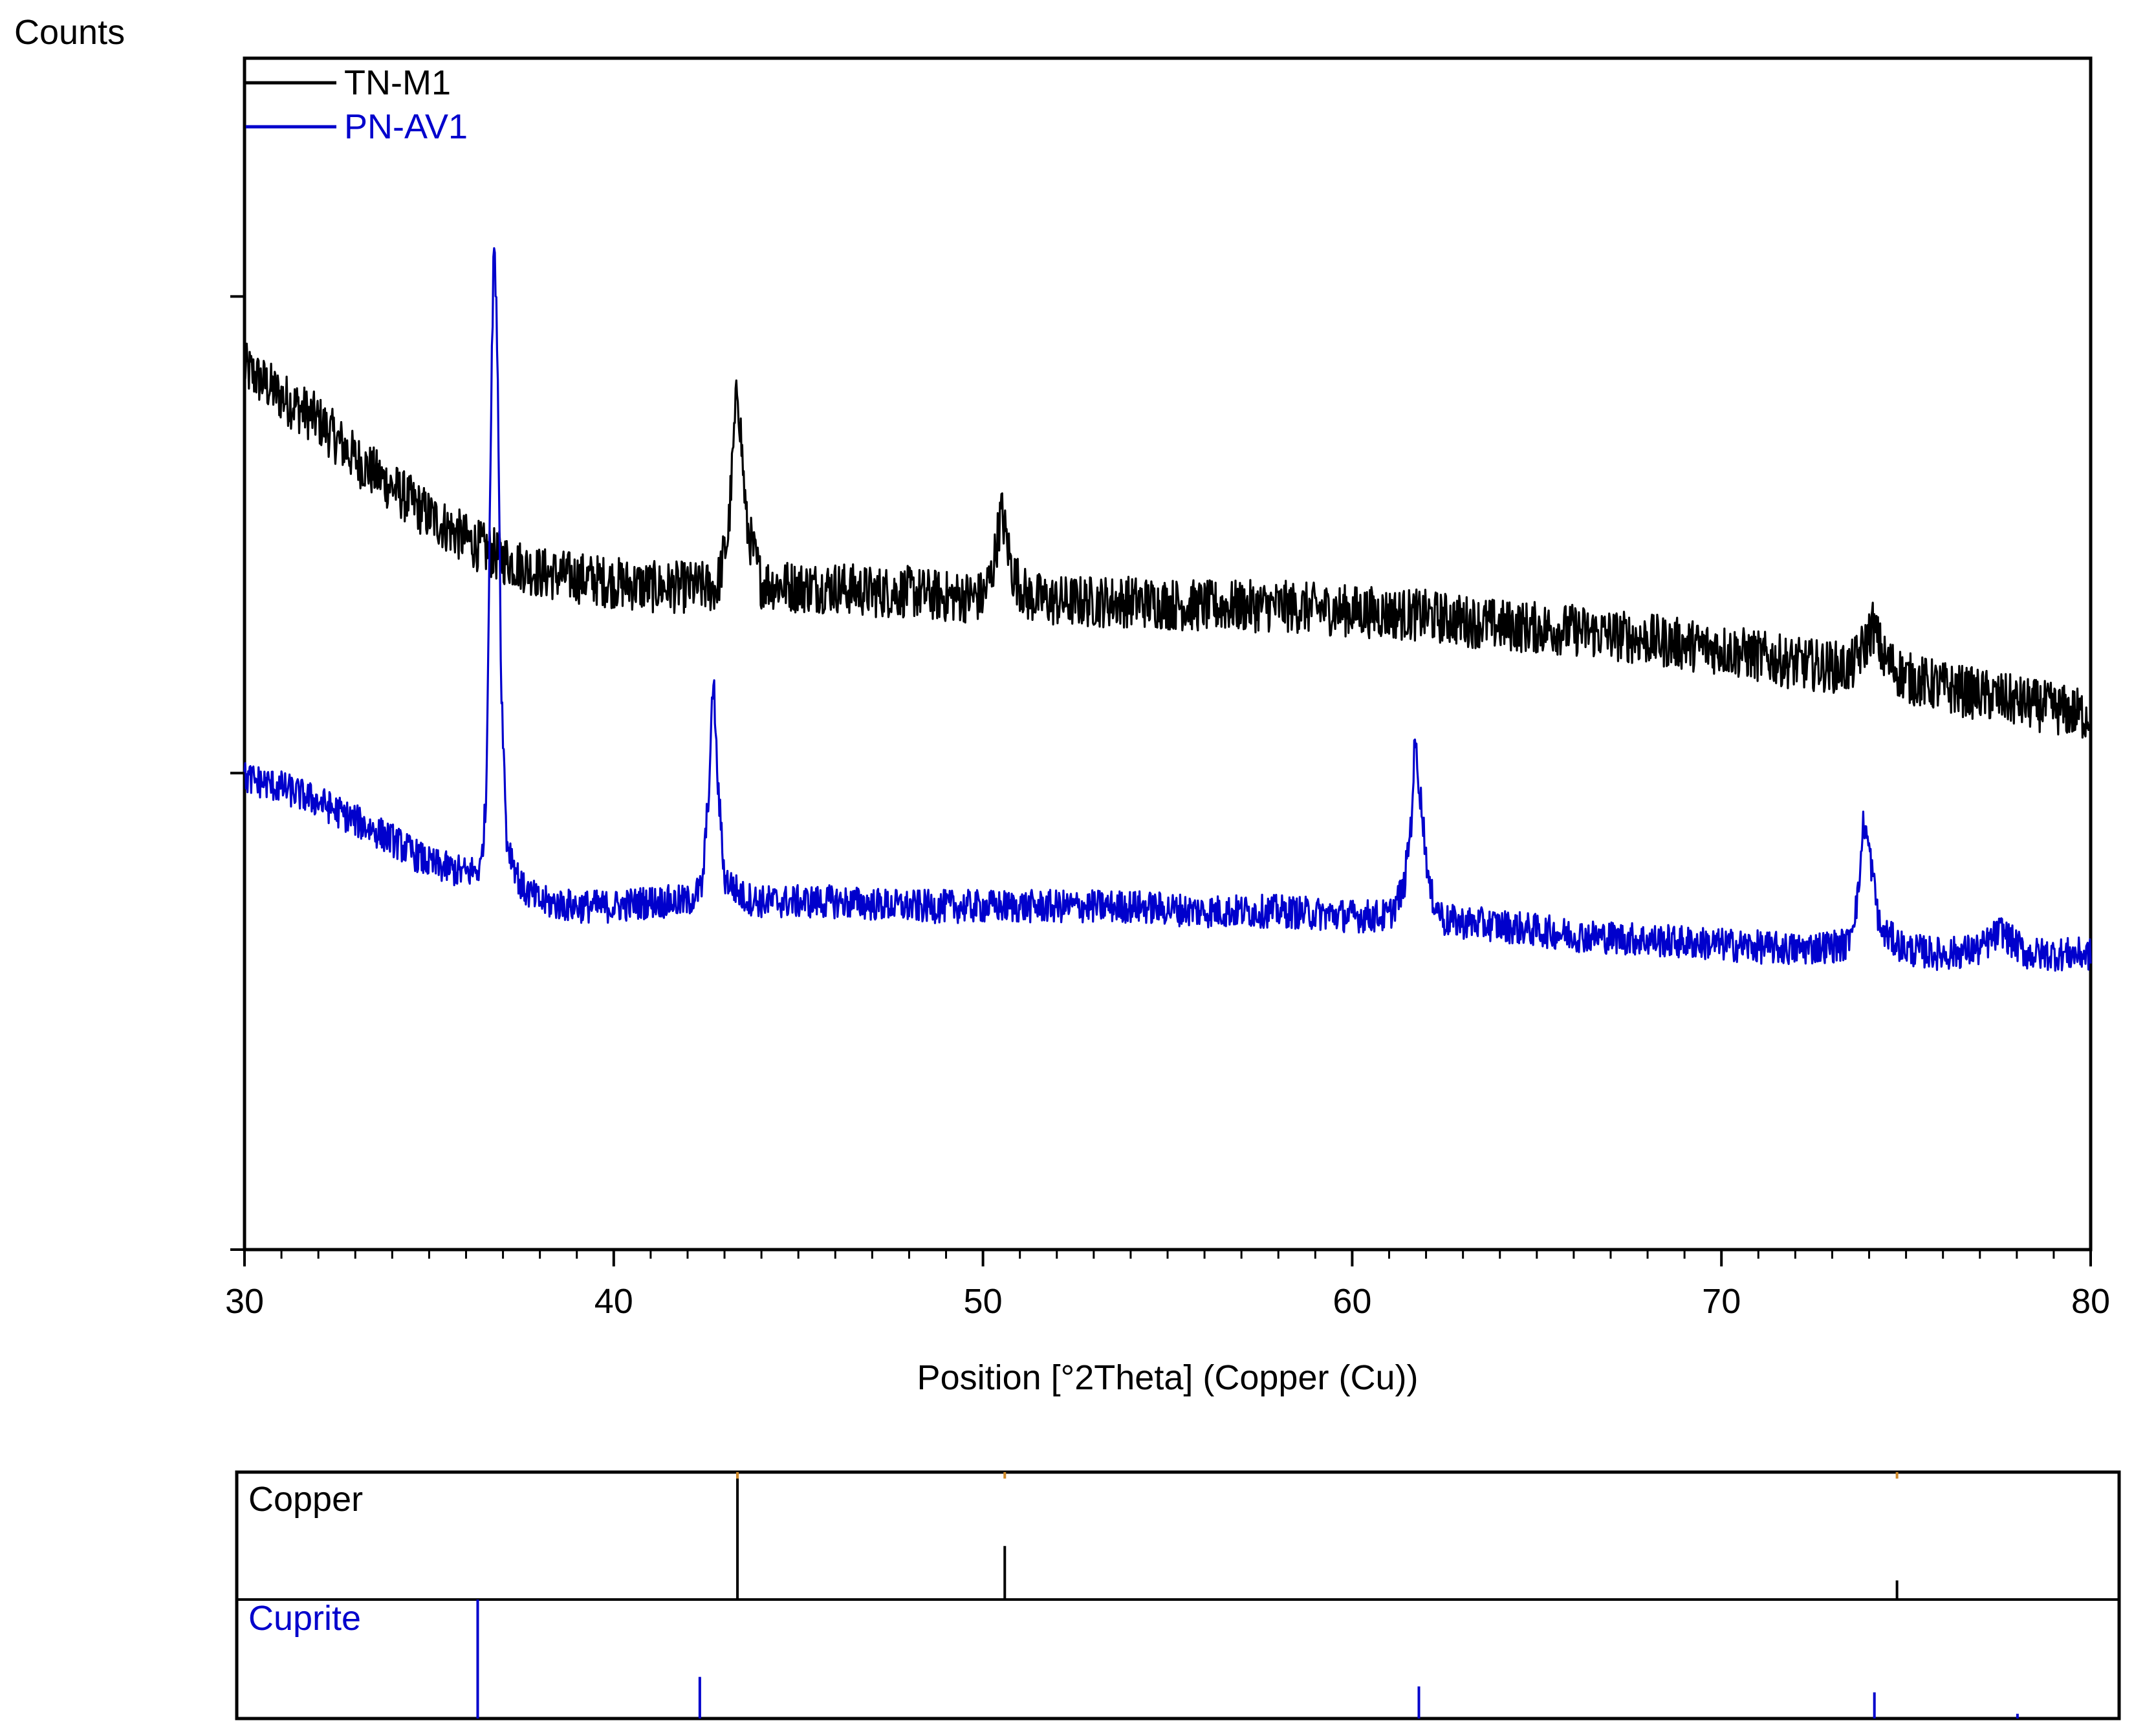 The height and width of the screenshot is (1736, 2134). Describe the element at coordinates (1722, 1301) in the screenshot. I see `x-tick-label: 70` at that location.